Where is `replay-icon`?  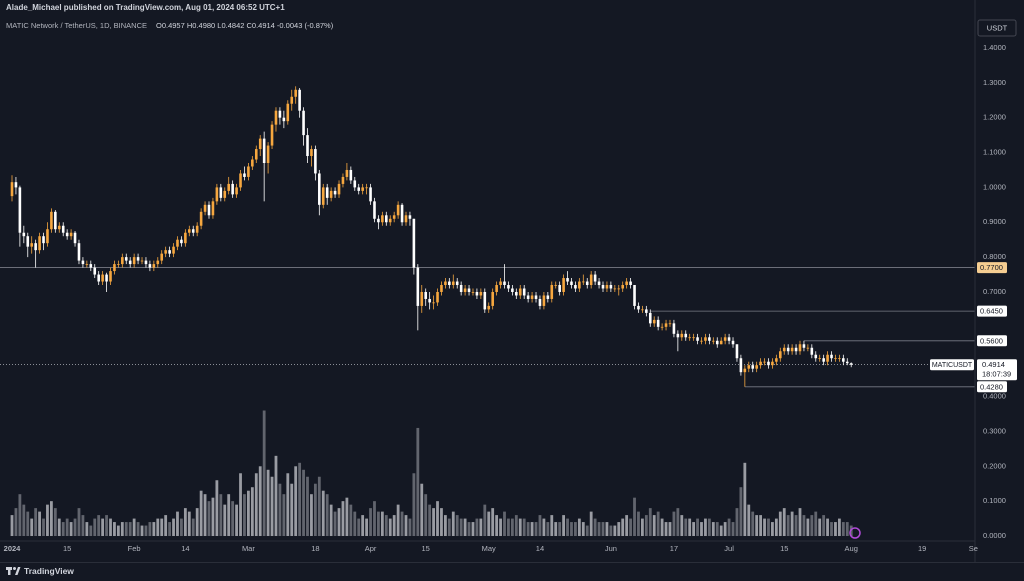 replay-icon is located at coordinates (855, 533).